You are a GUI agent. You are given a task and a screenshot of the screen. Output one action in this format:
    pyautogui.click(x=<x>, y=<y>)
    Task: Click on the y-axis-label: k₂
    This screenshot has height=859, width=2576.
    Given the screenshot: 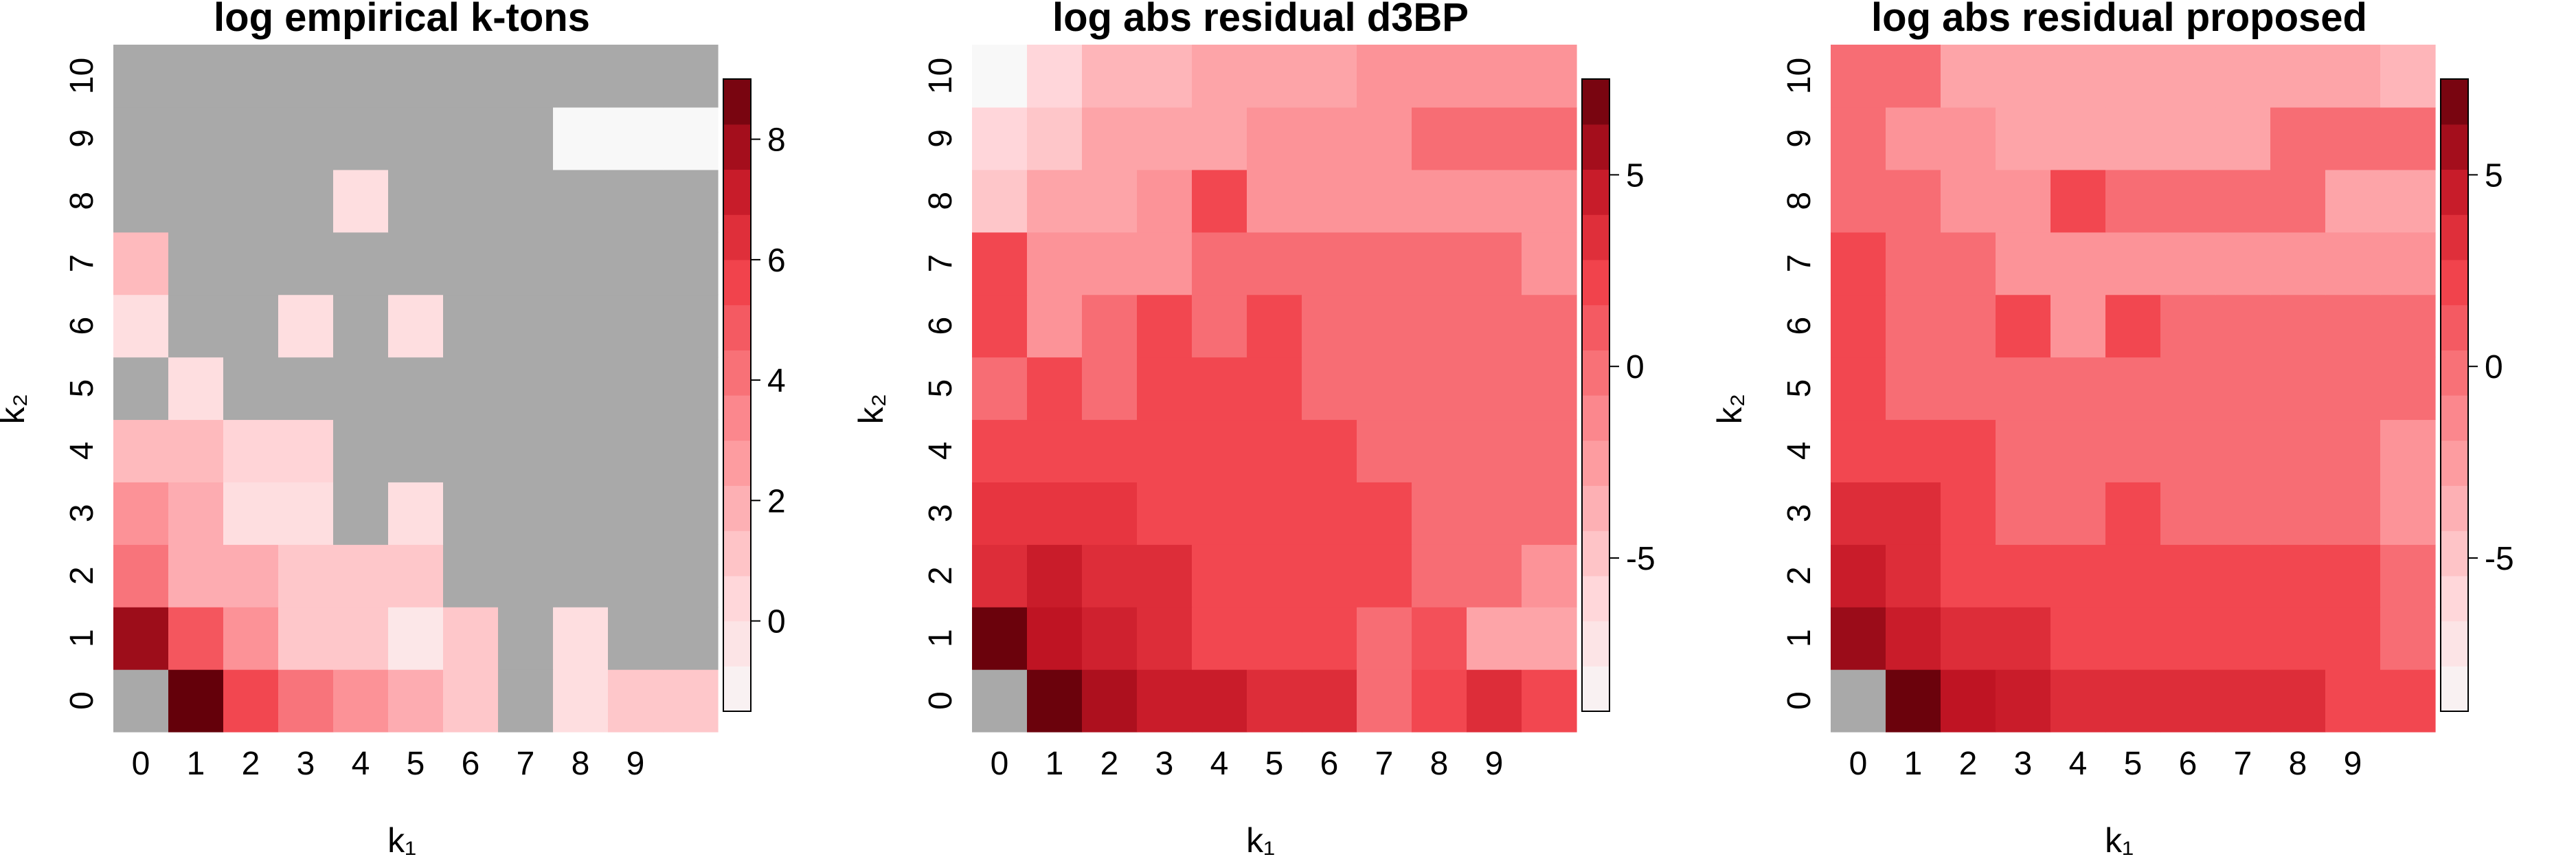 What is the action you would take?
    pyautogui.click(x=16, y=409)
    